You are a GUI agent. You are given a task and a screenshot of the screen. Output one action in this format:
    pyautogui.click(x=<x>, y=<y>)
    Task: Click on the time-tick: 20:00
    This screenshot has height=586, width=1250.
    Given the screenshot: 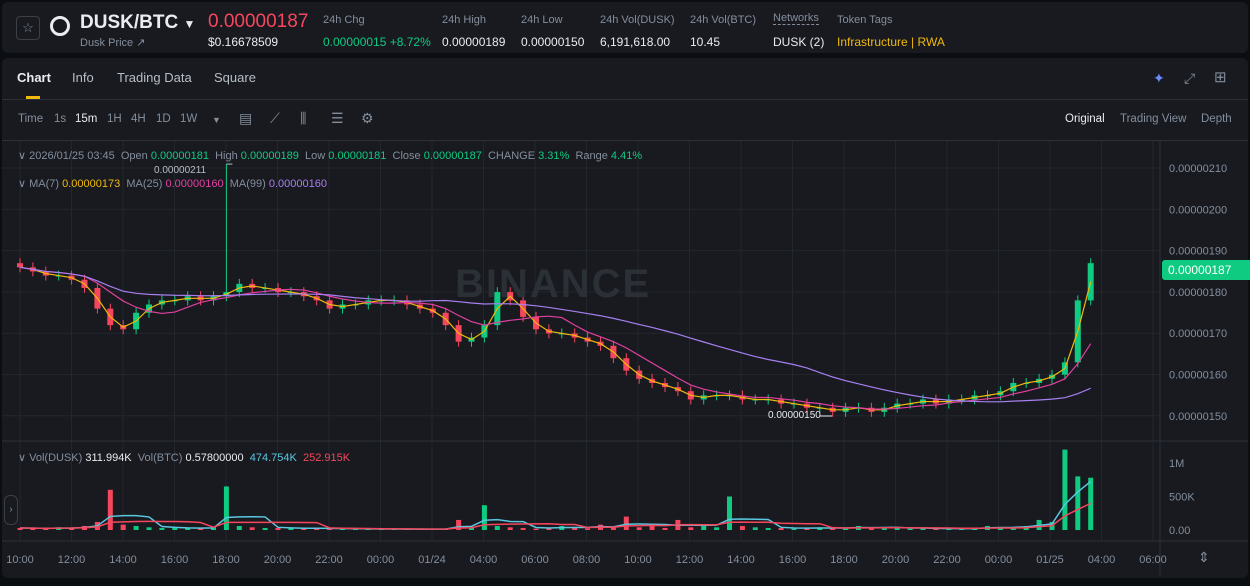 What is the action you would take?
    pyautogui.click(x=278, y=560)
    